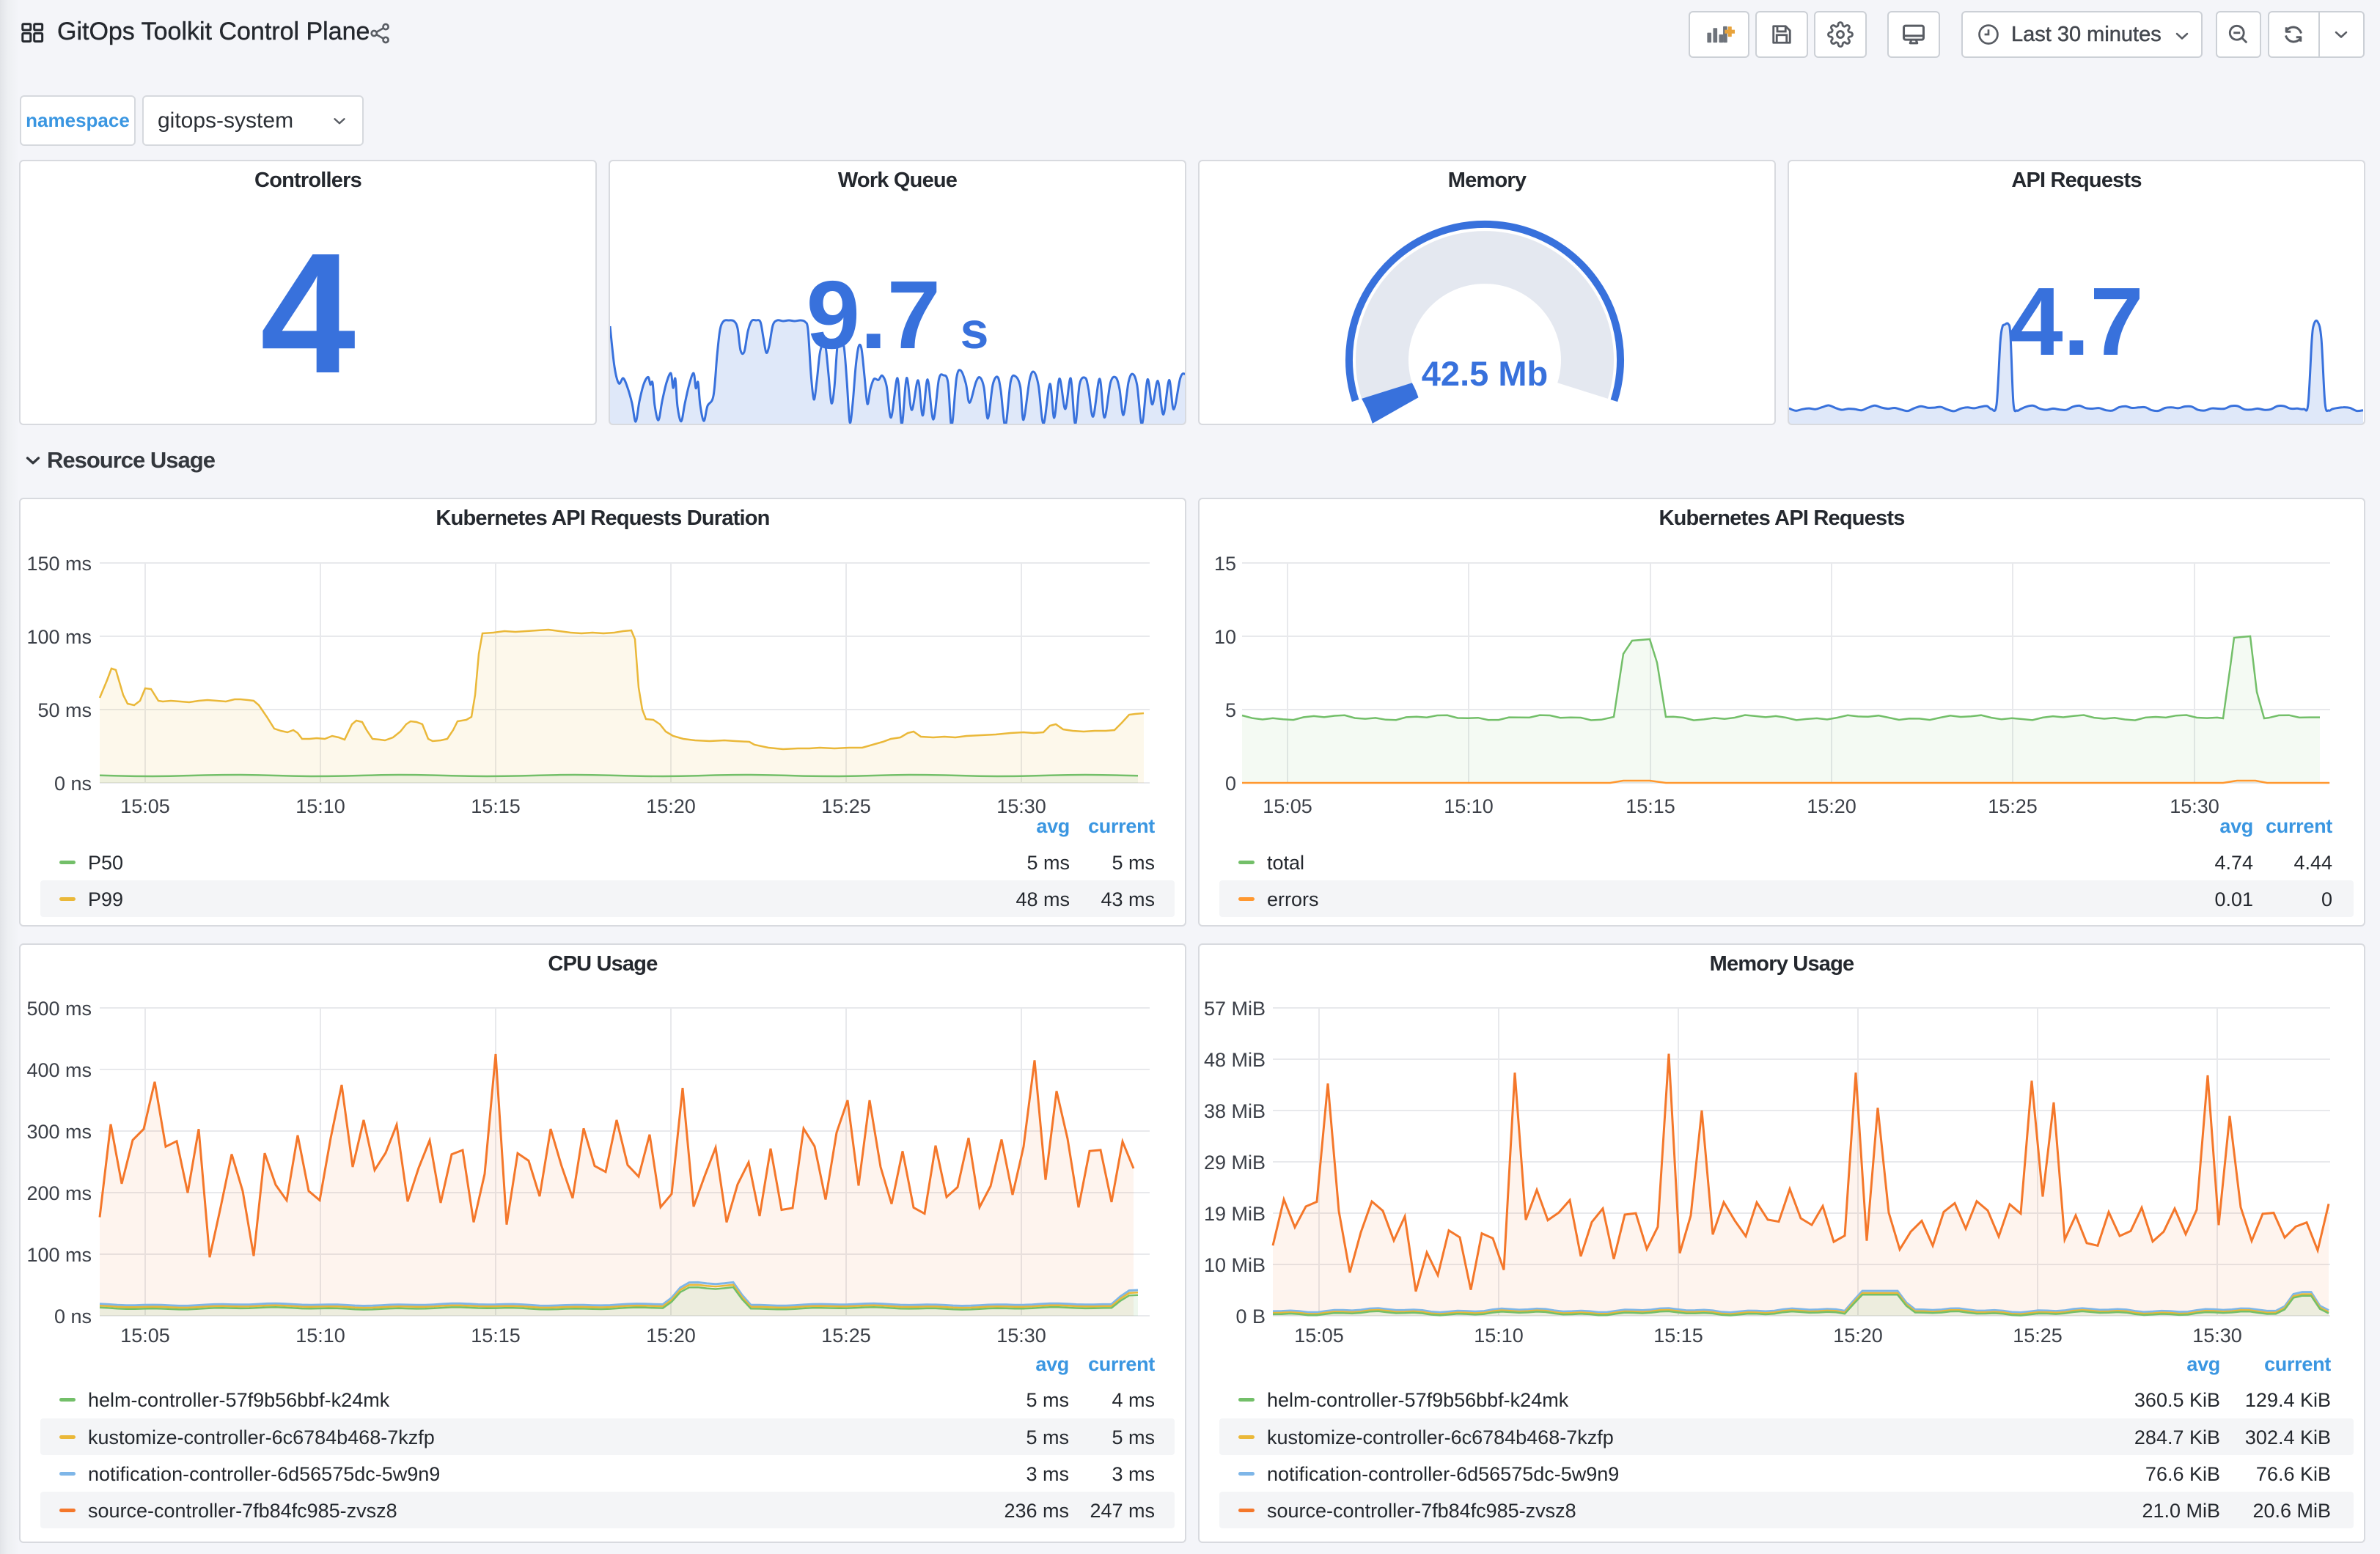  What do you see at coordinates (1485, 373) in the screenshot?
I see `svg-text: 42.5 Mb` at bounding box center [1485, 373].